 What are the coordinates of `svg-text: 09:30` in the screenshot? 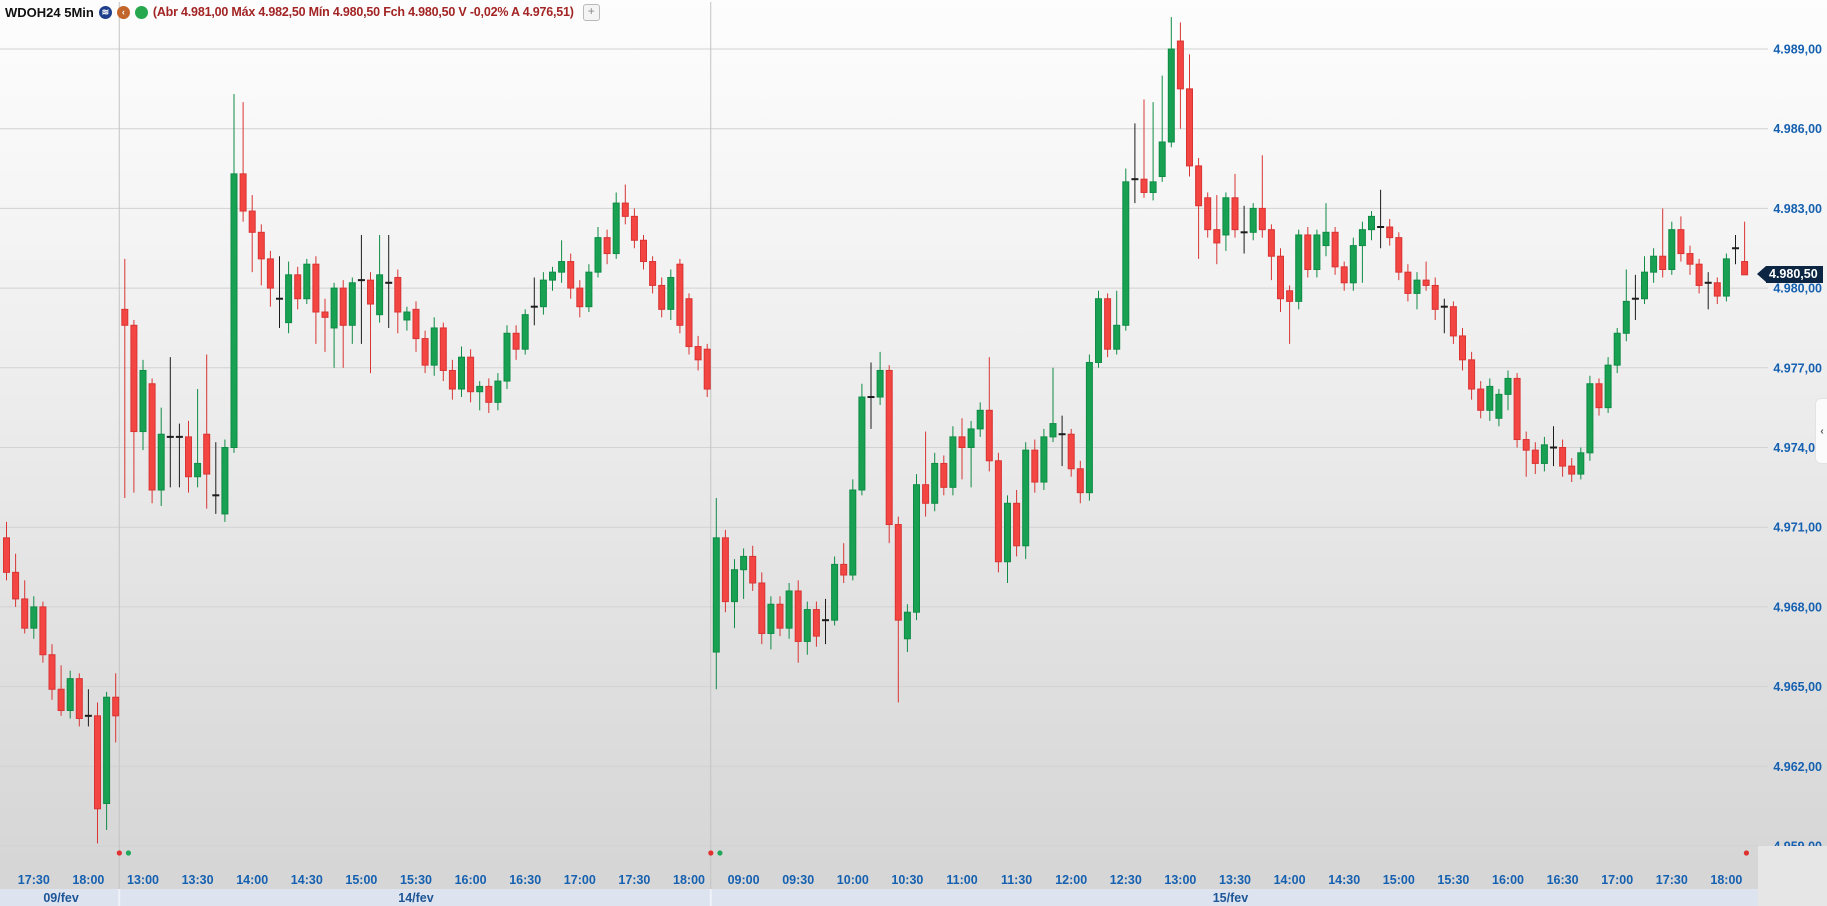 It's located at (798, 880).